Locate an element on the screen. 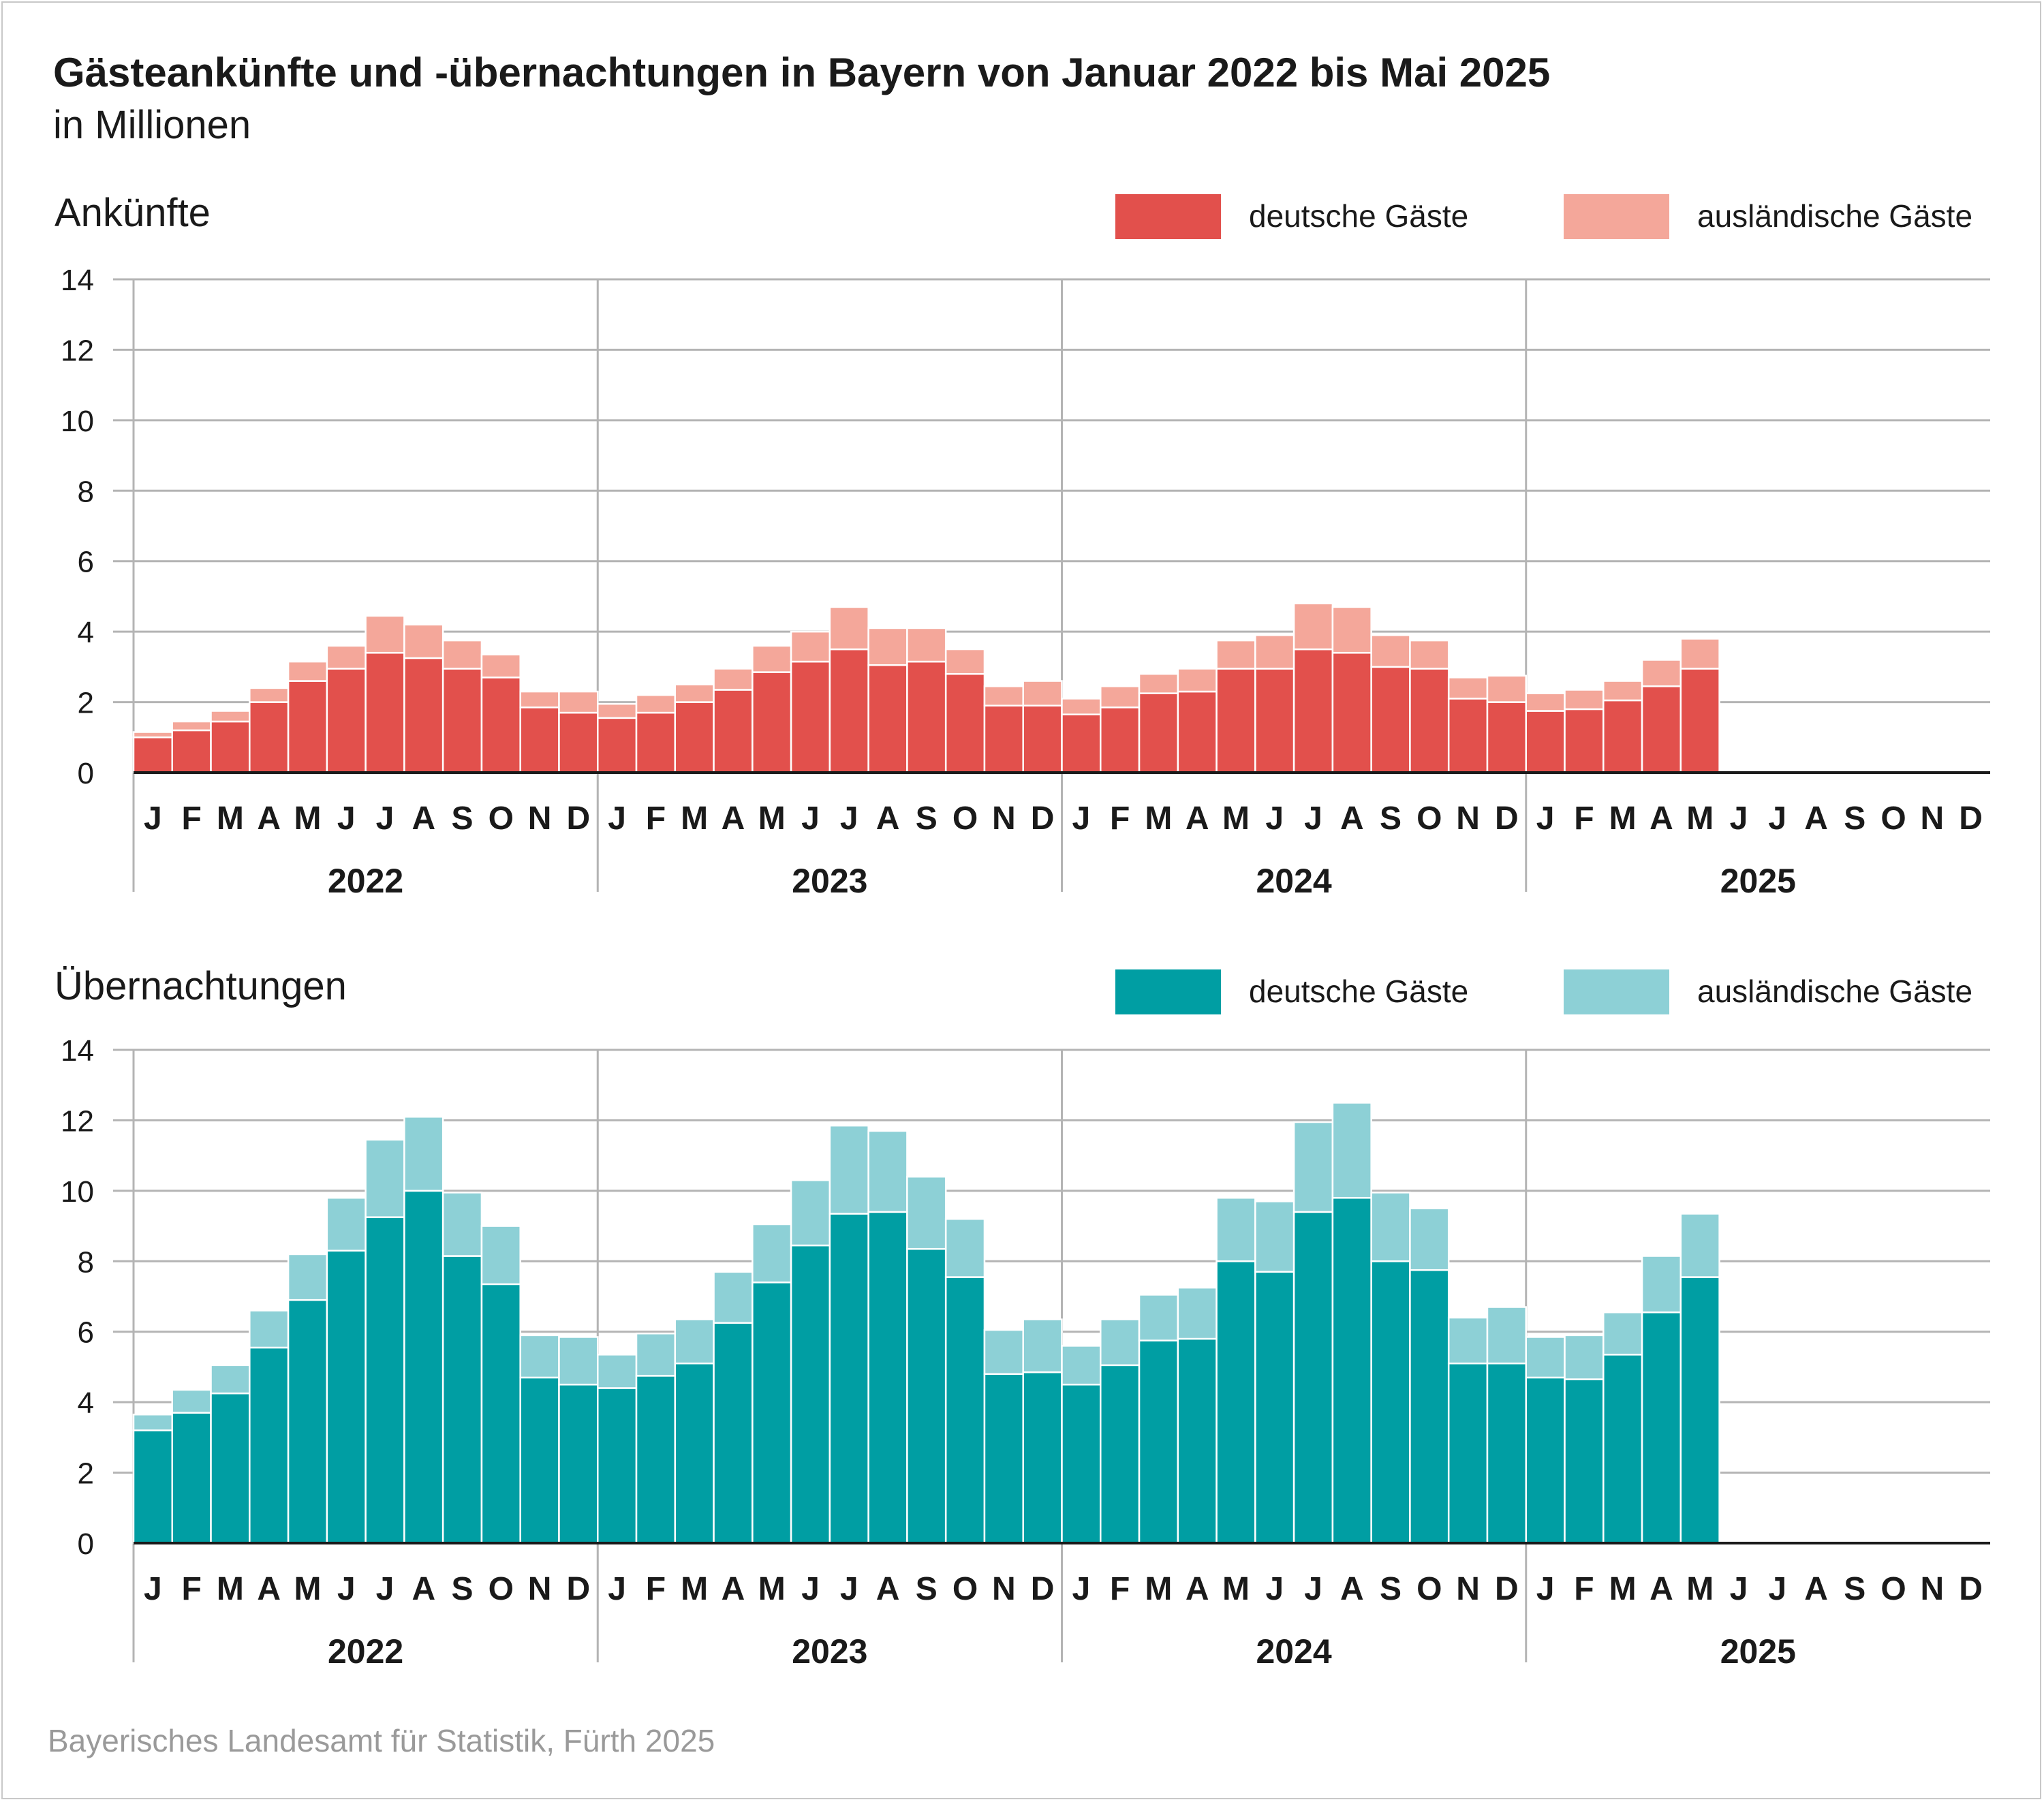 Image resolution: width=2044 pixels, height=1802 pixels. arrivals-year-label: 2025 is located at coordinates (1758, 881).